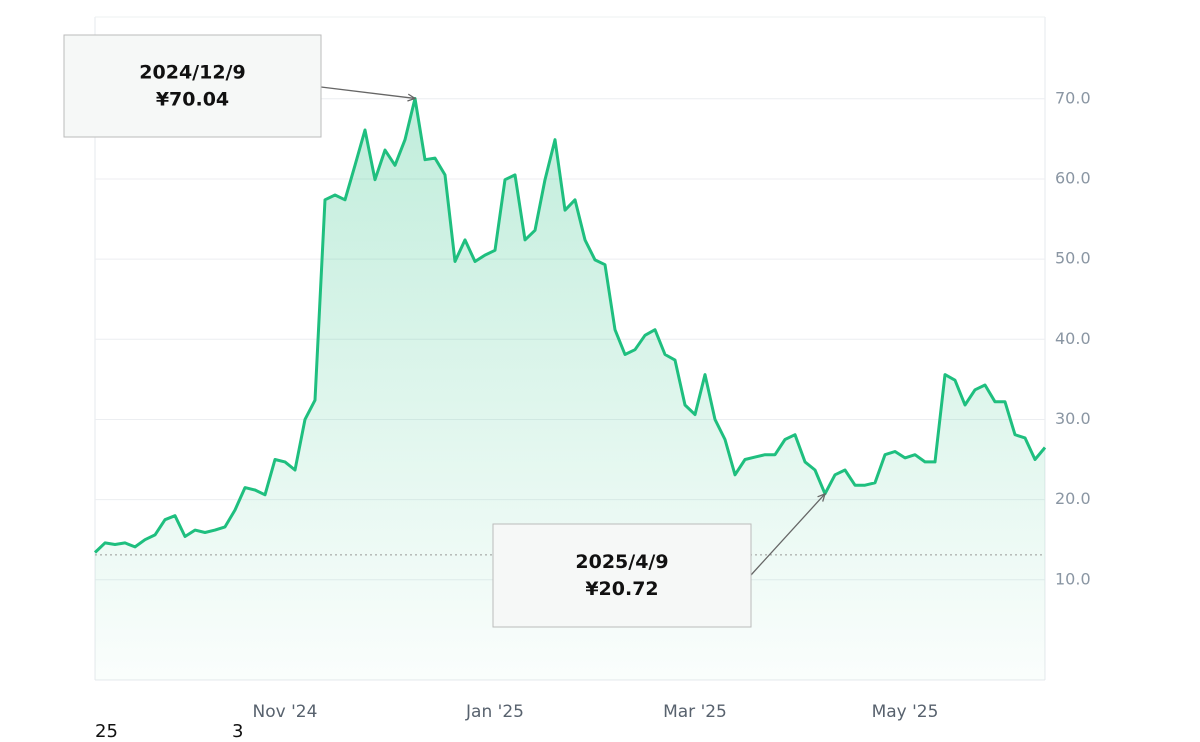  I want to click on footer-text: 25, so click(106, 731).